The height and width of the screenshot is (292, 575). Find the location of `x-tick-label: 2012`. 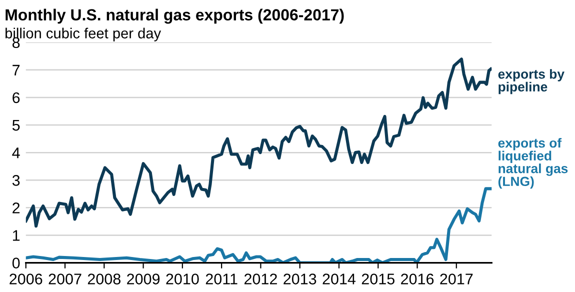

x-tick-label: 2012 is located at coordinates (260, 279).